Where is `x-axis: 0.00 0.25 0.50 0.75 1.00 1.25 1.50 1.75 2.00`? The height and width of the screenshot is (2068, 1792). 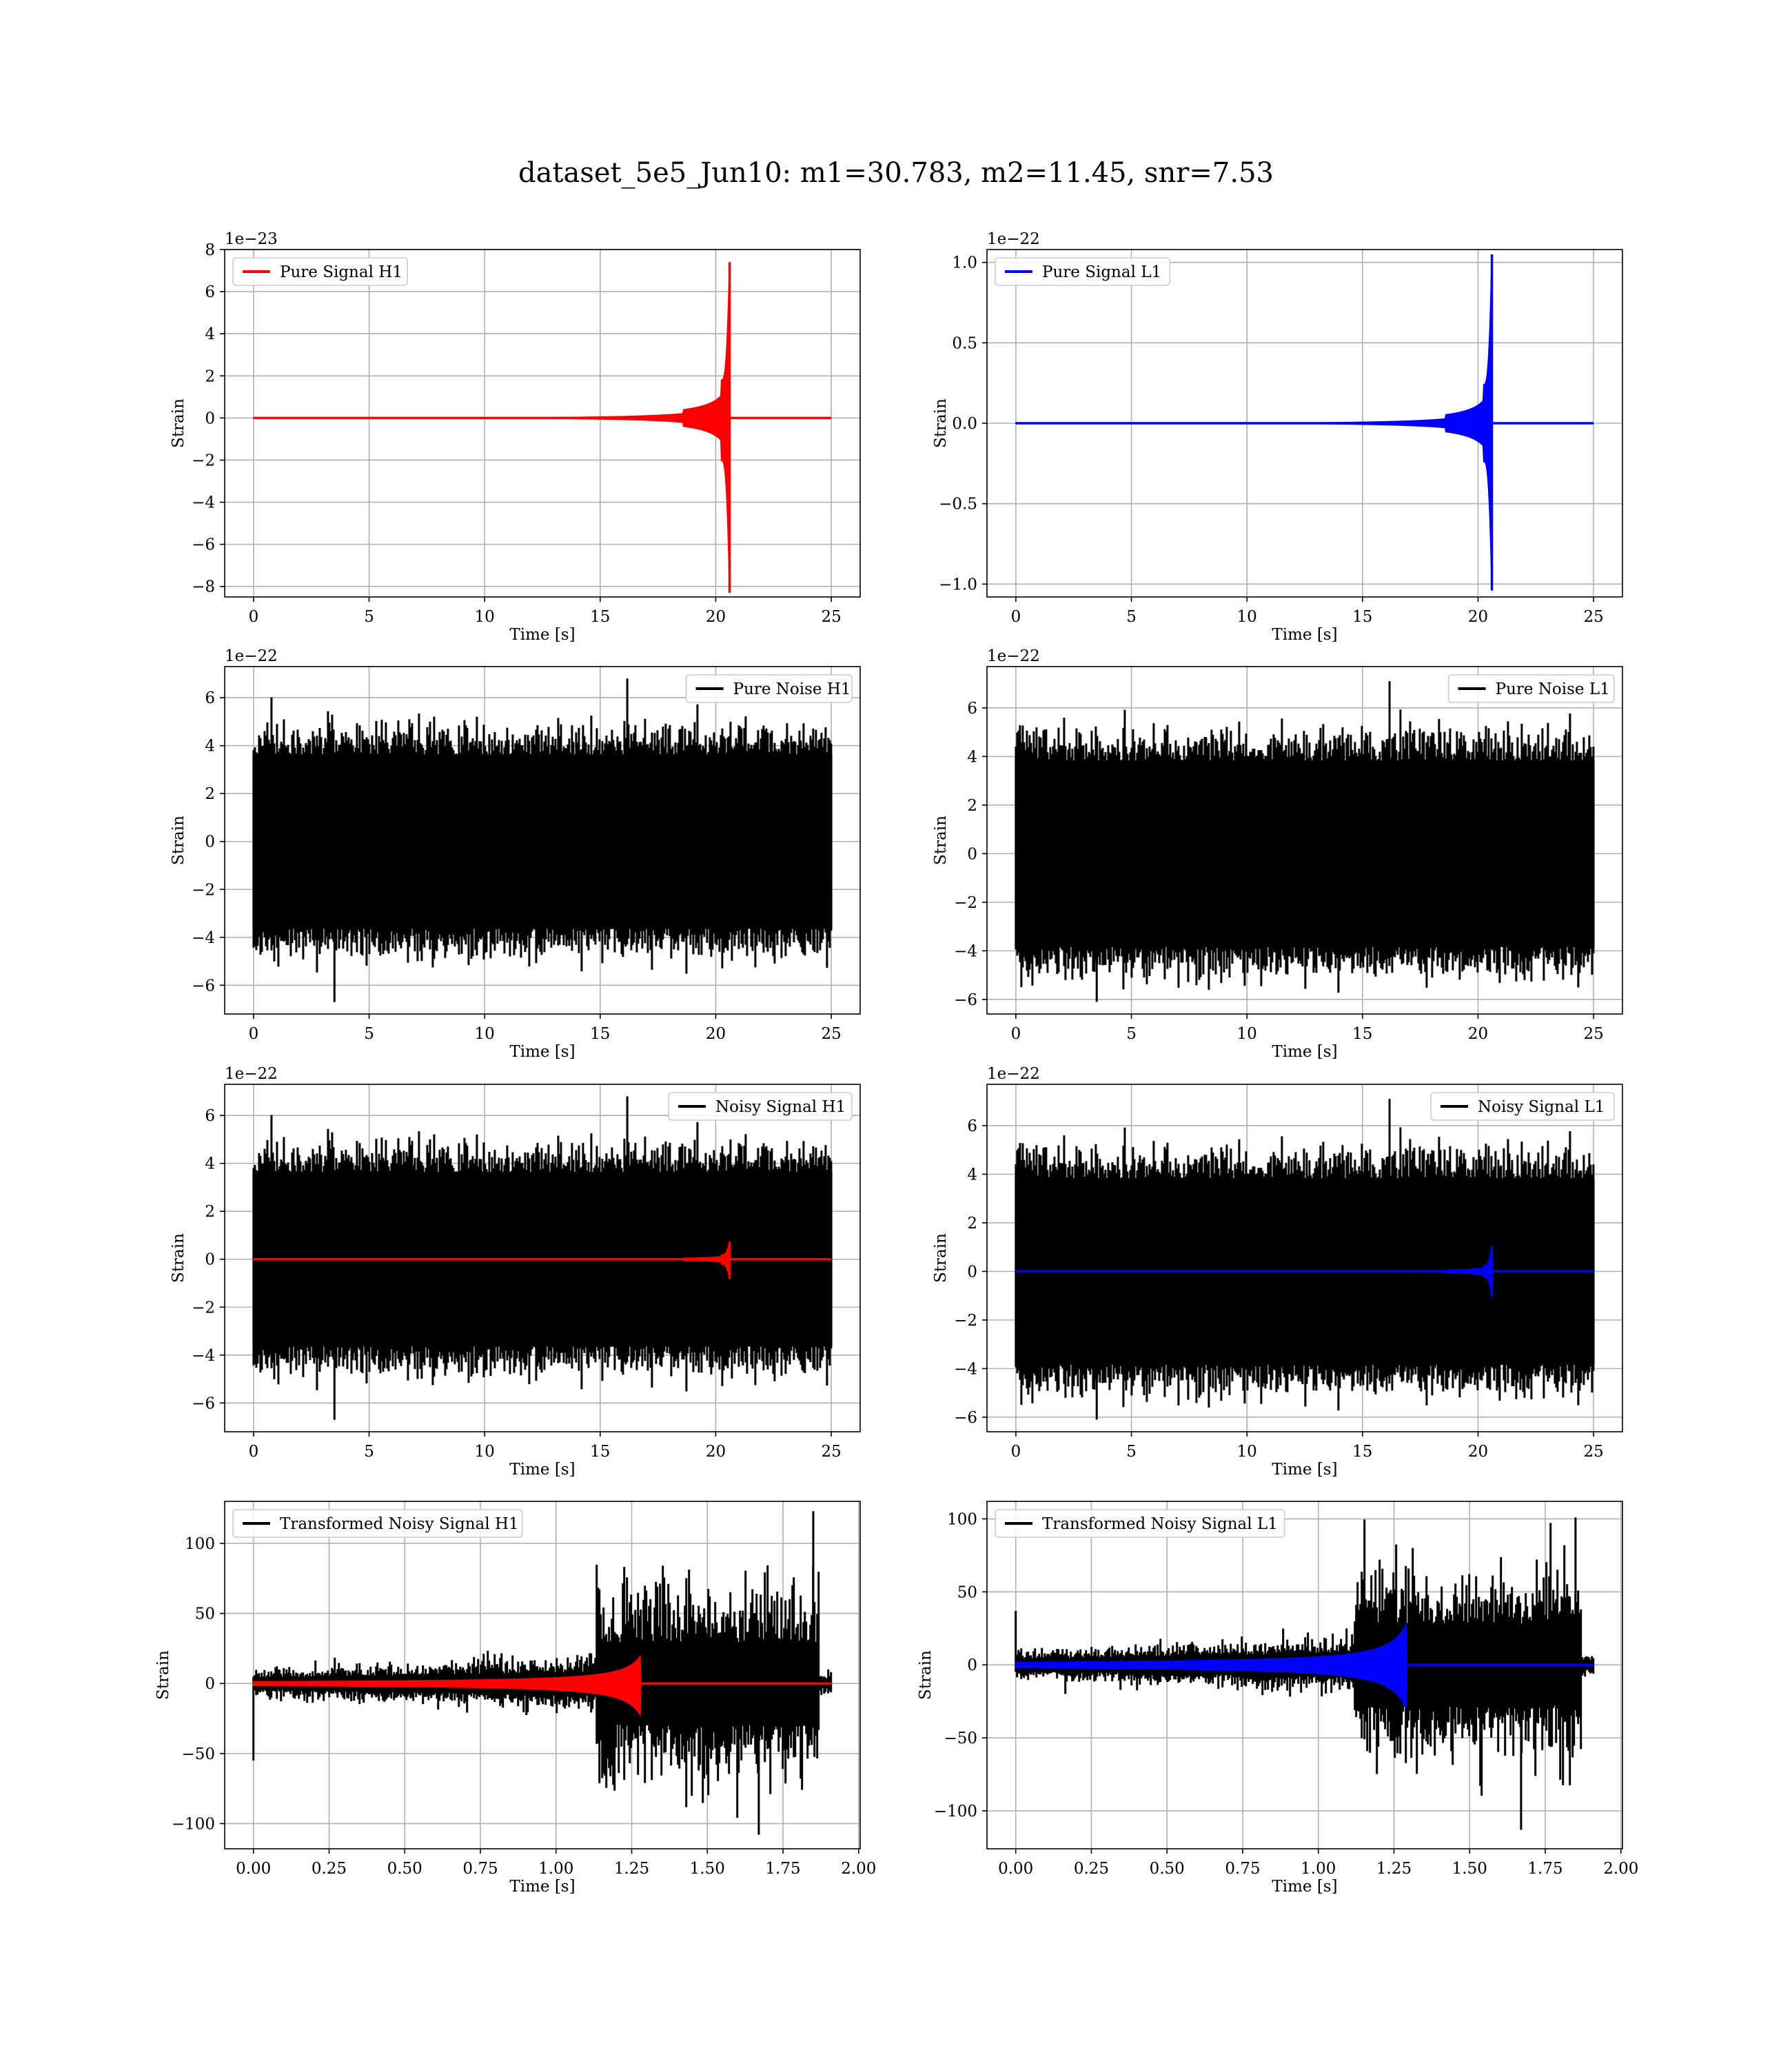 x-axis: 0.00 0.25 0.50 0.75 1.00 1.25 1.50 1.75 2.00 is located at coordinates (556, 1863).